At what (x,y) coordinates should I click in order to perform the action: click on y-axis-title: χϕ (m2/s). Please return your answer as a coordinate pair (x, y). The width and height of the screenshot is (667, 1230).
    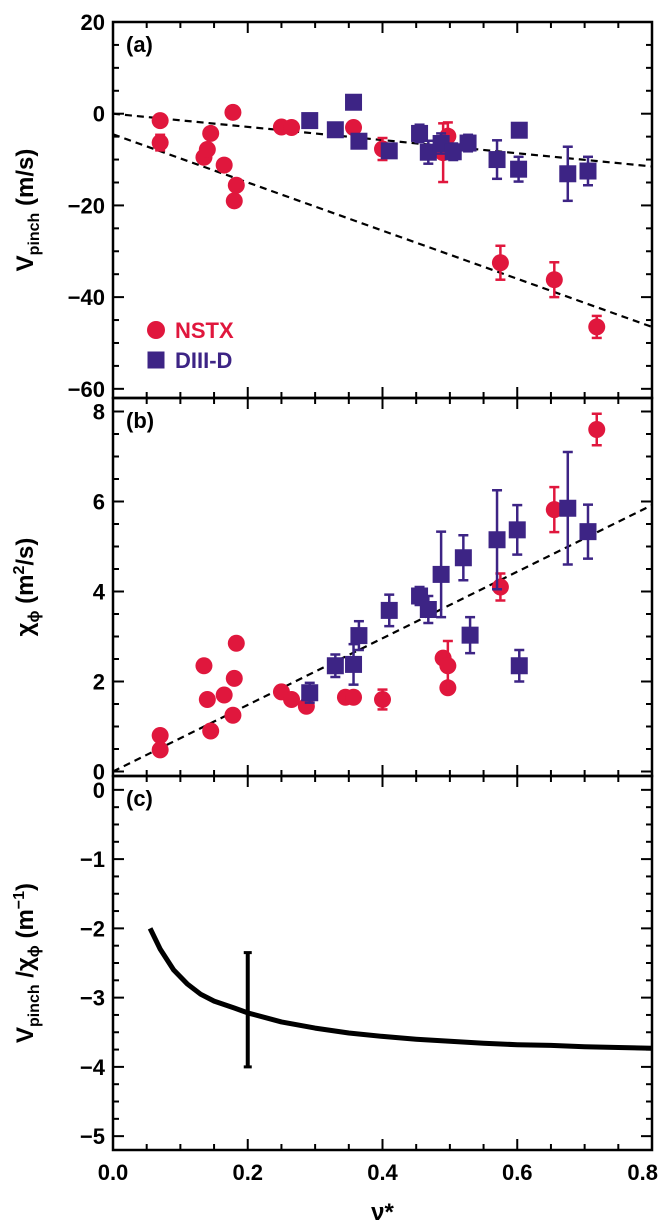
    Looking at the image, I should click on (27, 587).